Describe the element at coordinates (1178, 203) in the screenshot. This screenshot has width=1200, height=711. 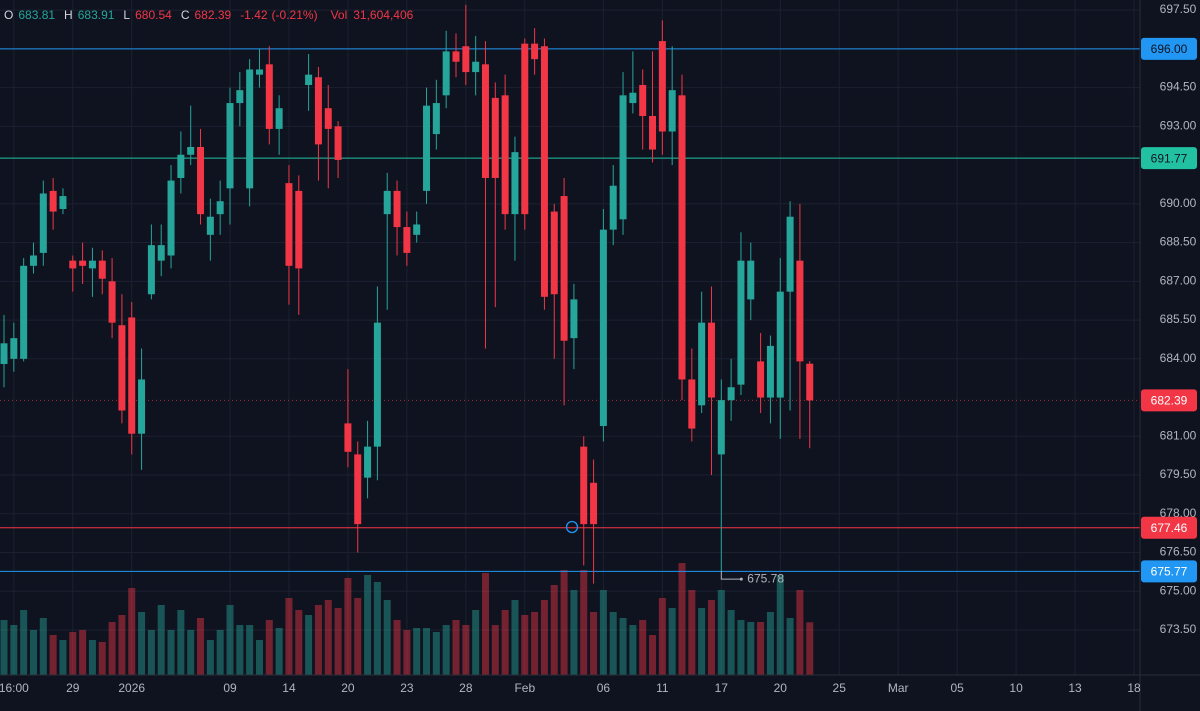
I see `y-tick-label: 690.00` at that location.